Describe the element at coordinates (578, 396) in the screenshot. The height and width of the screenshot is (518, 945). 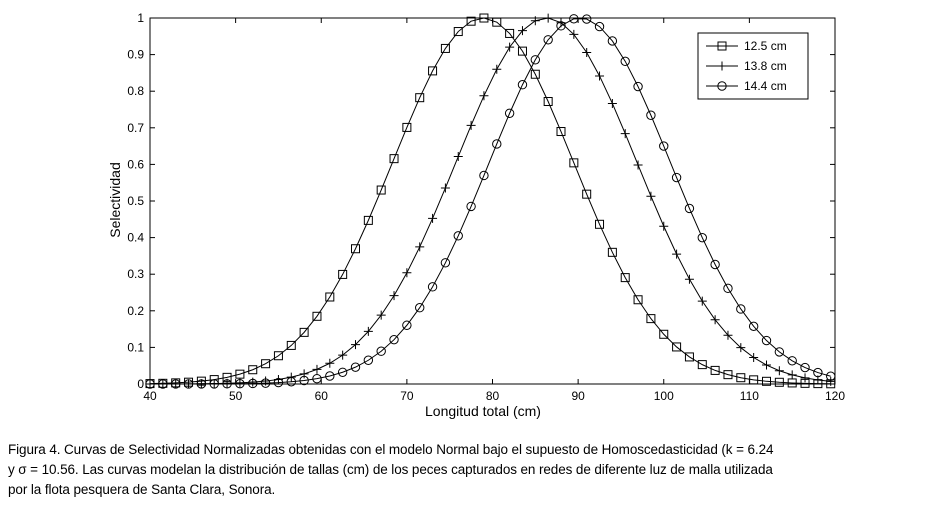
I see `x-tick-label: 90` at that location.